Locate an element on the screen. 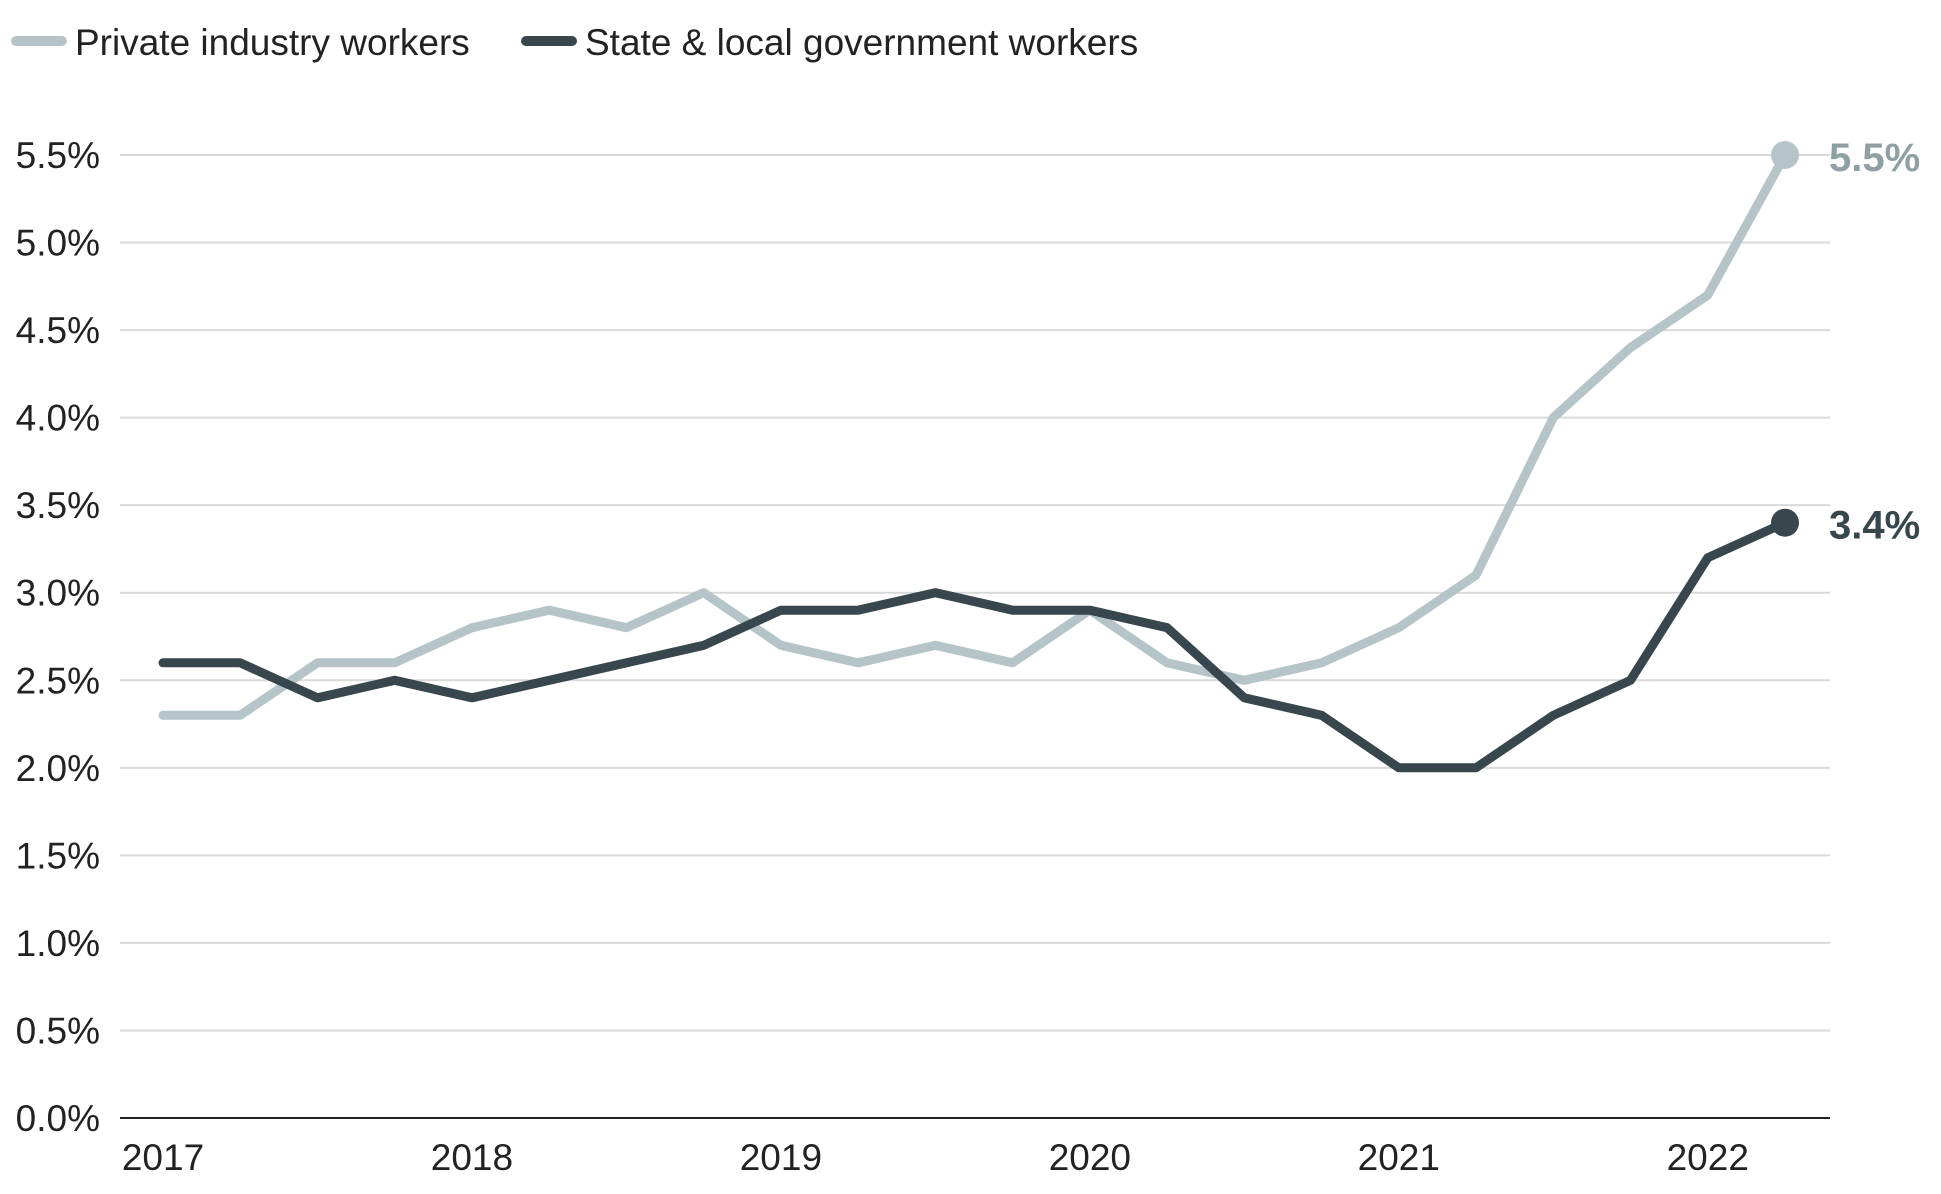  end-labels: 5.5% 3.4% is located at coordinates (1874, 342).